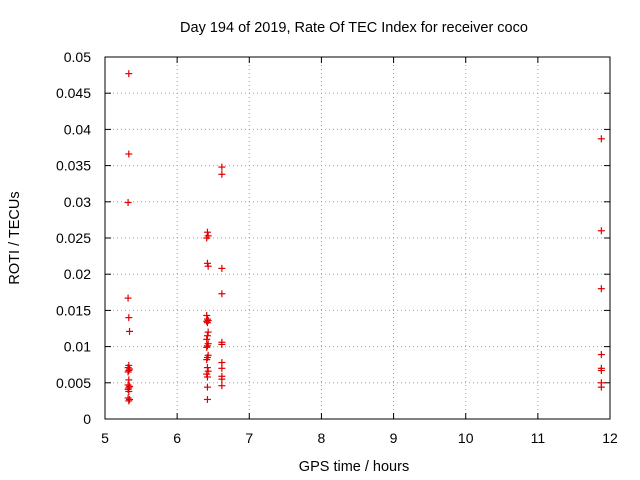 Image resolution: width=640 pixels, height=480 pixels. I want to click on x-tick-label: 5, so click(105, 438).